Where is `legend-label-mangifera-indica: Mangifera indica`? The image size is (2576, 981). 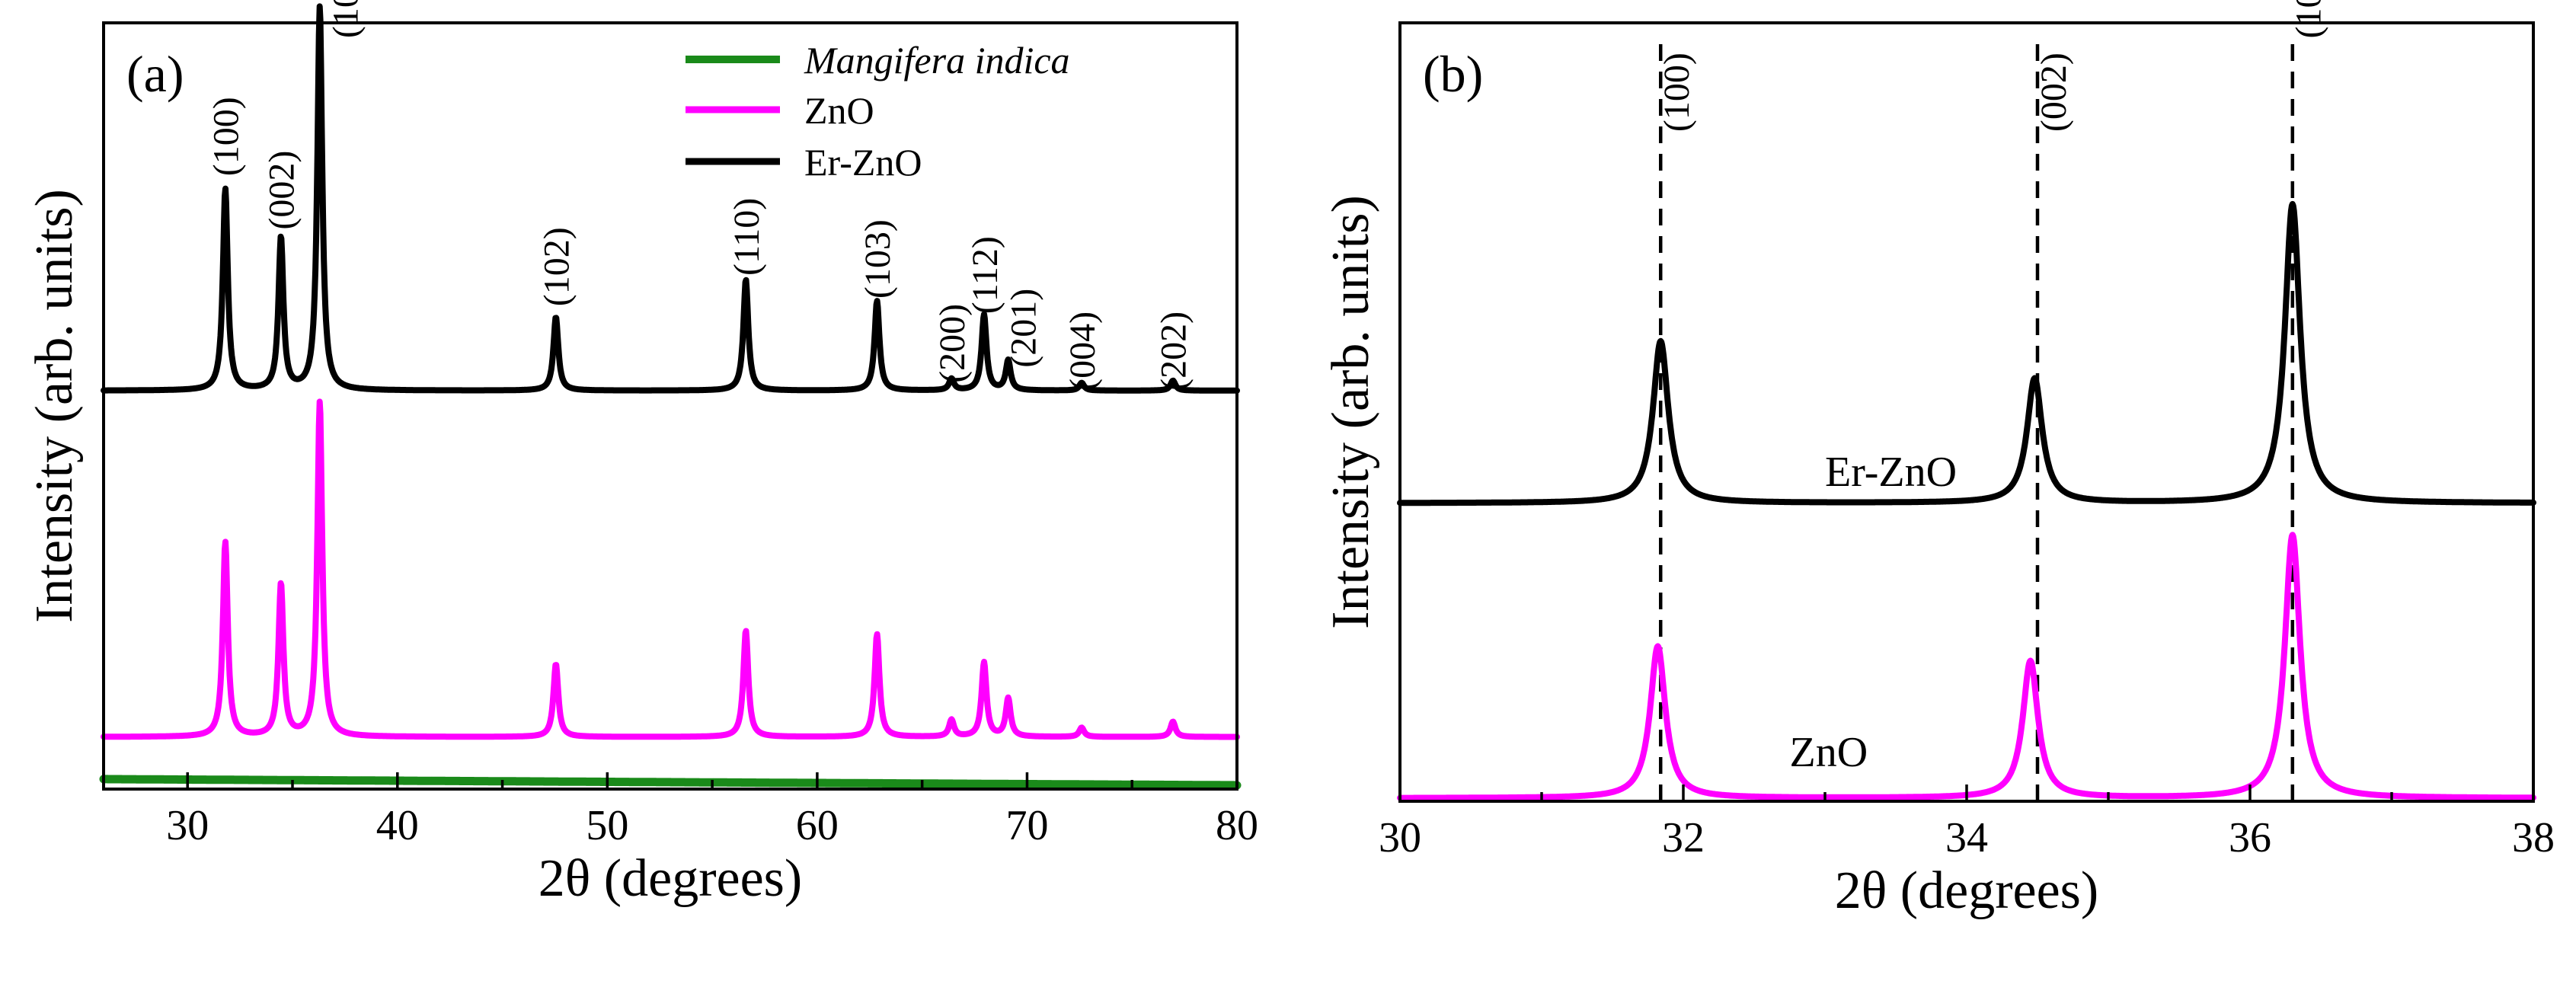
legend-label-mangifera-indica: Mangifera indica is located at coordinates (937, 60).